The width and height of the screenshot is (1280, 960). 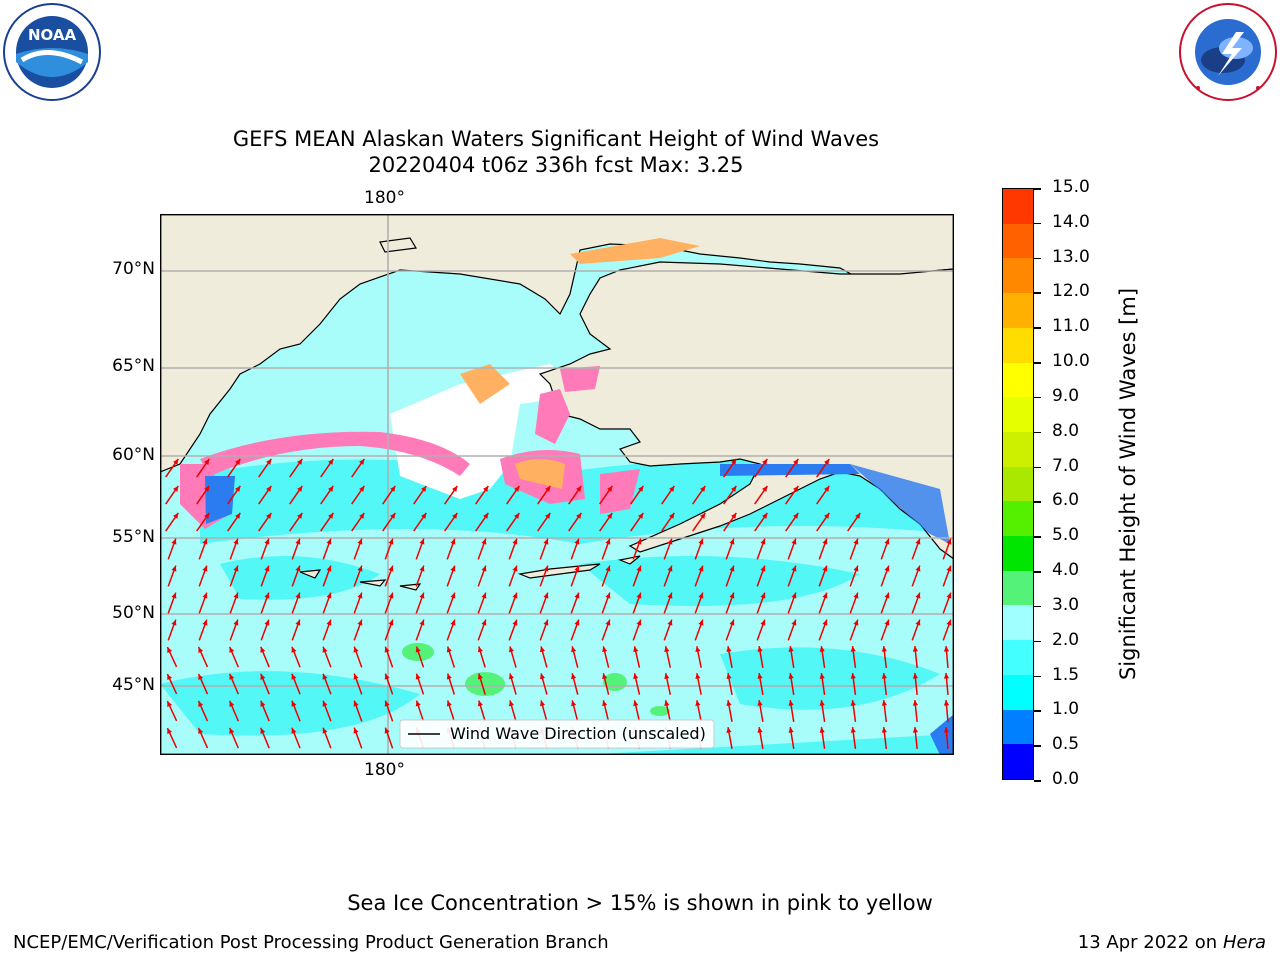 I want to click on colorbar-tick-label: 13.0, so click(x=1071, y=256).